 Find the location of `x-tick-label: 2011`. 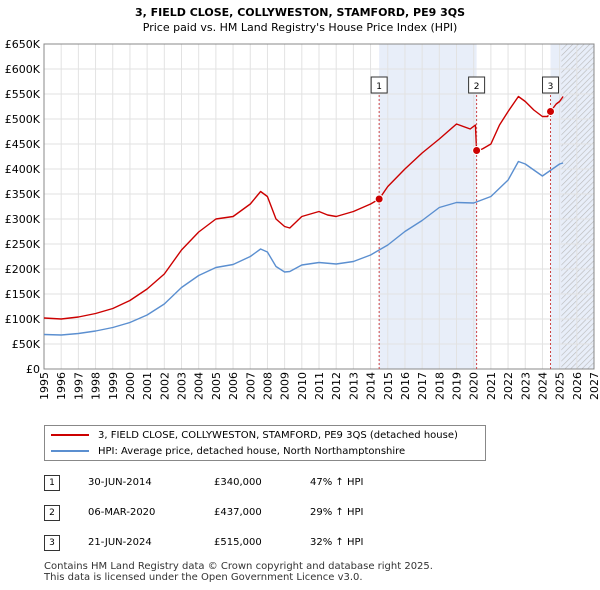

x-tick-label: 2011 is located at coordinates (319, 386).